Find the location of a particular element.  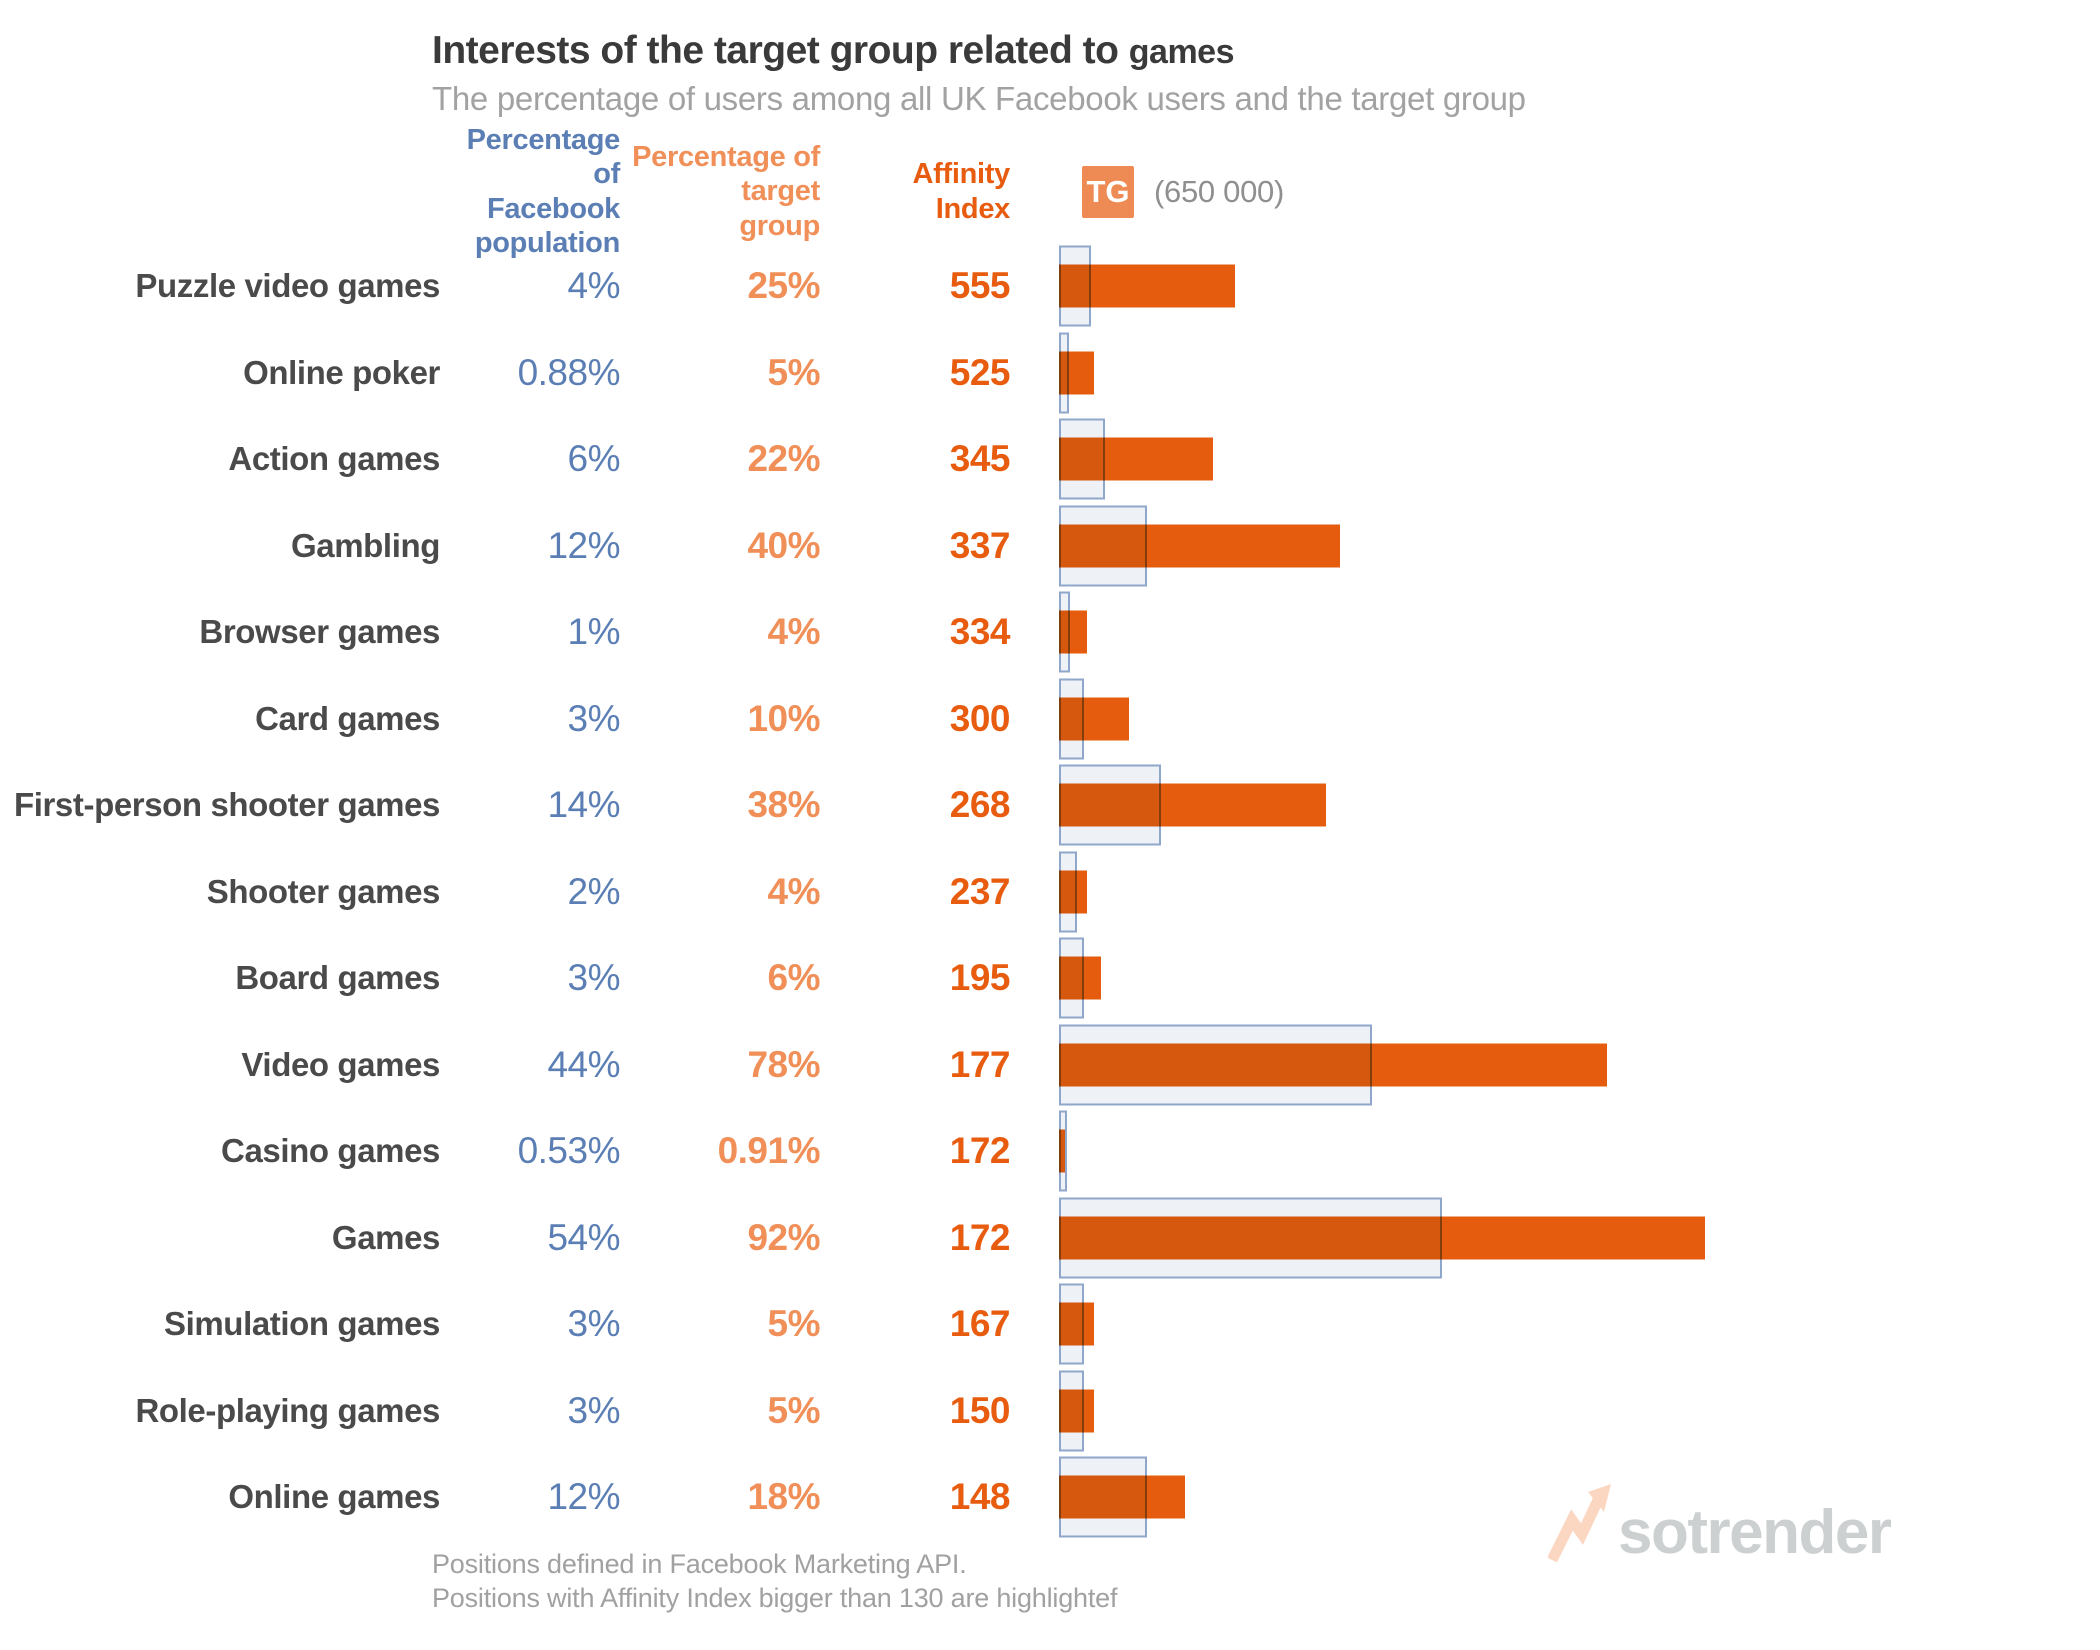

page-title-main: Interests of the target group related to is located at coordinates (775, 50).